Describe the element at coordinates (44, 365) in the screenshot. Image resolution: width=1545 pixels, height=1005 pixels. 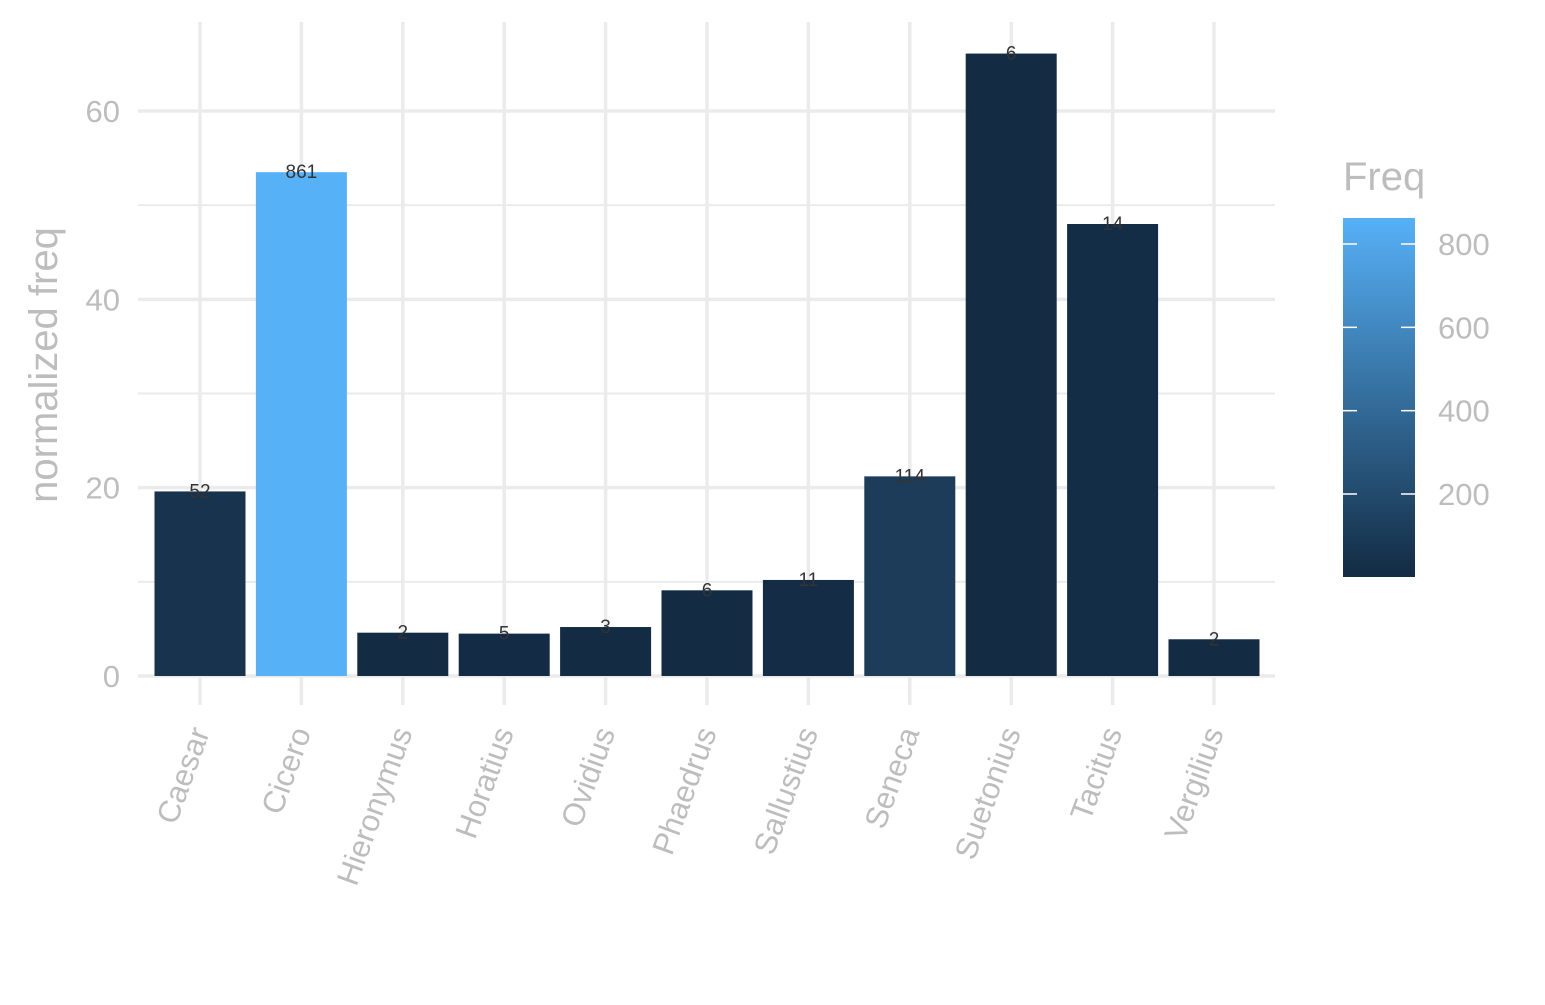
I see `y-axis-title: normalized freq` at that location.